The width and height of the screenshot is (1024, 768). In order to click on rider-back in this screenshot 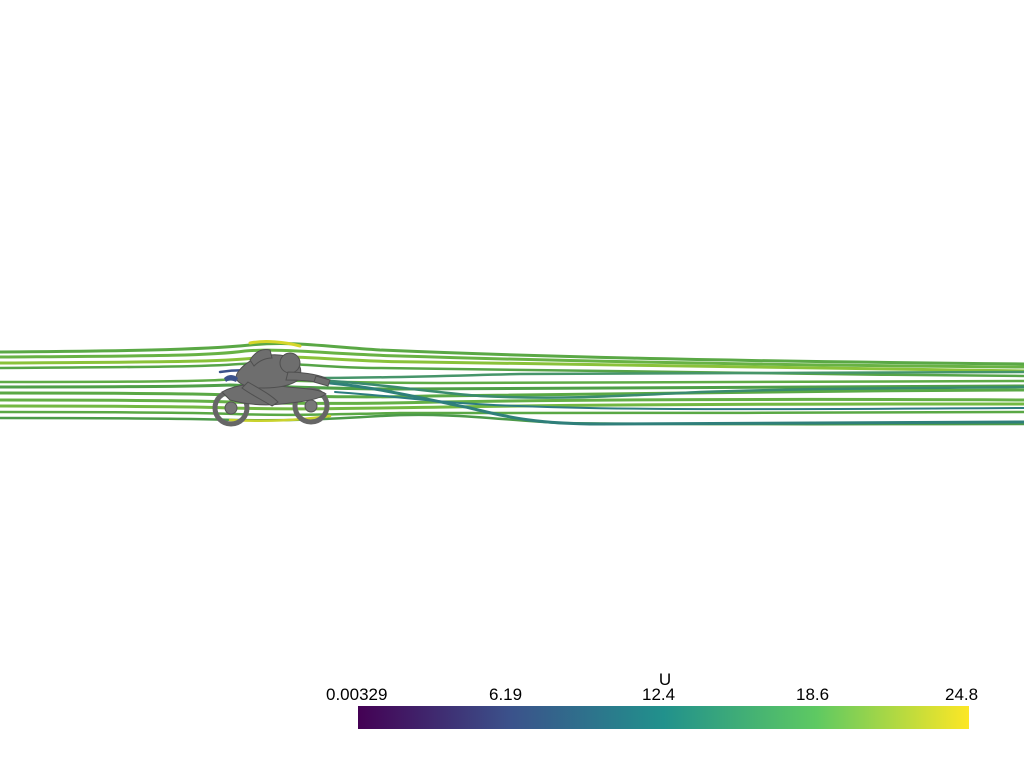, I will do `click(261, 358)`.